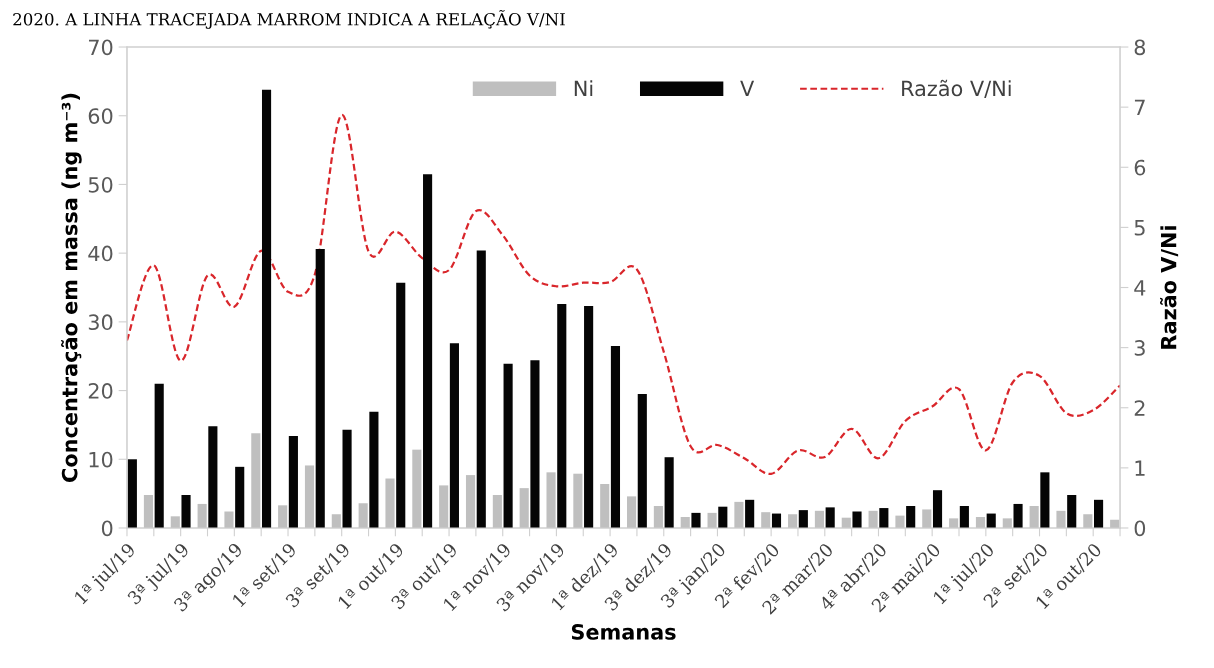  What do you see at coordinates (100, 184) in the screenshot?
I see `y-tick-label: 50` at bounding box center [100, 184].